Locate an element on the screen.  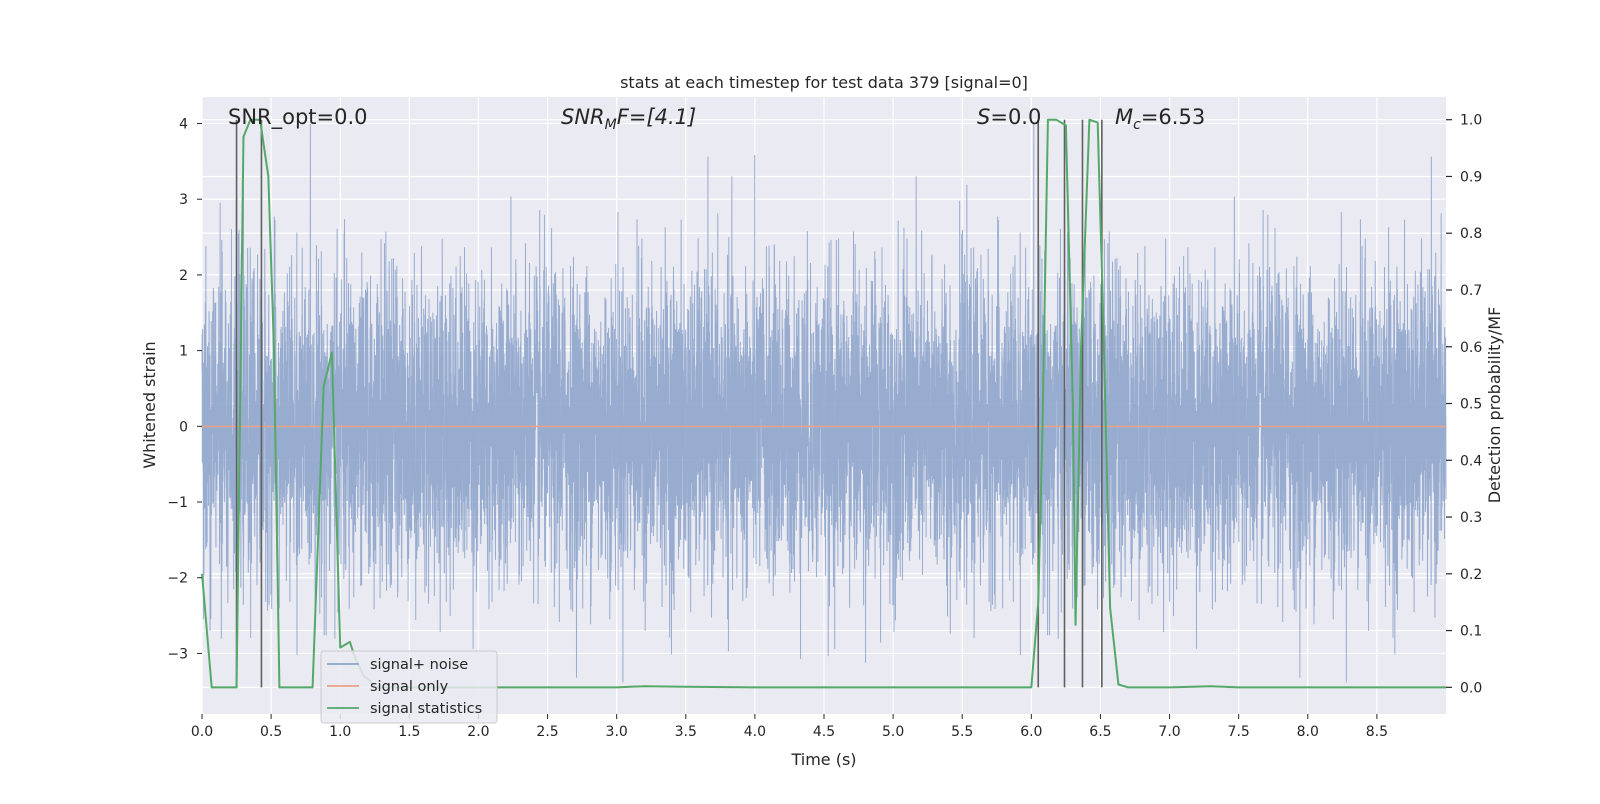
x-tick-label-1: 0.5 is located at coordinates (271, 732).